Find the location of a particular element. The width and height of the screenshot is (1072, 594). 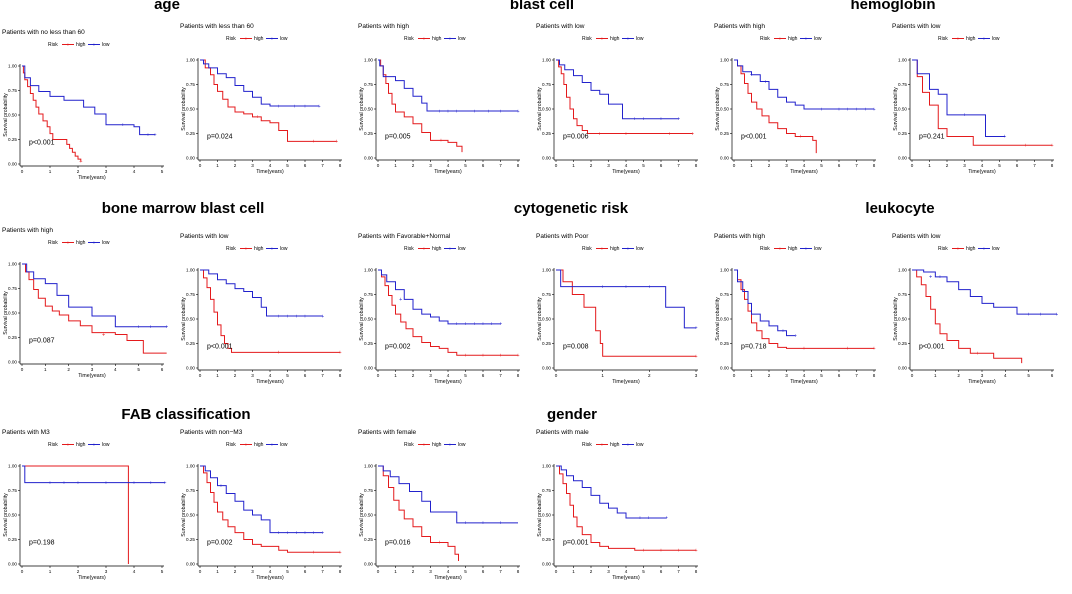

p-value-label: p=0.005 is located at coordinates (398, 136).